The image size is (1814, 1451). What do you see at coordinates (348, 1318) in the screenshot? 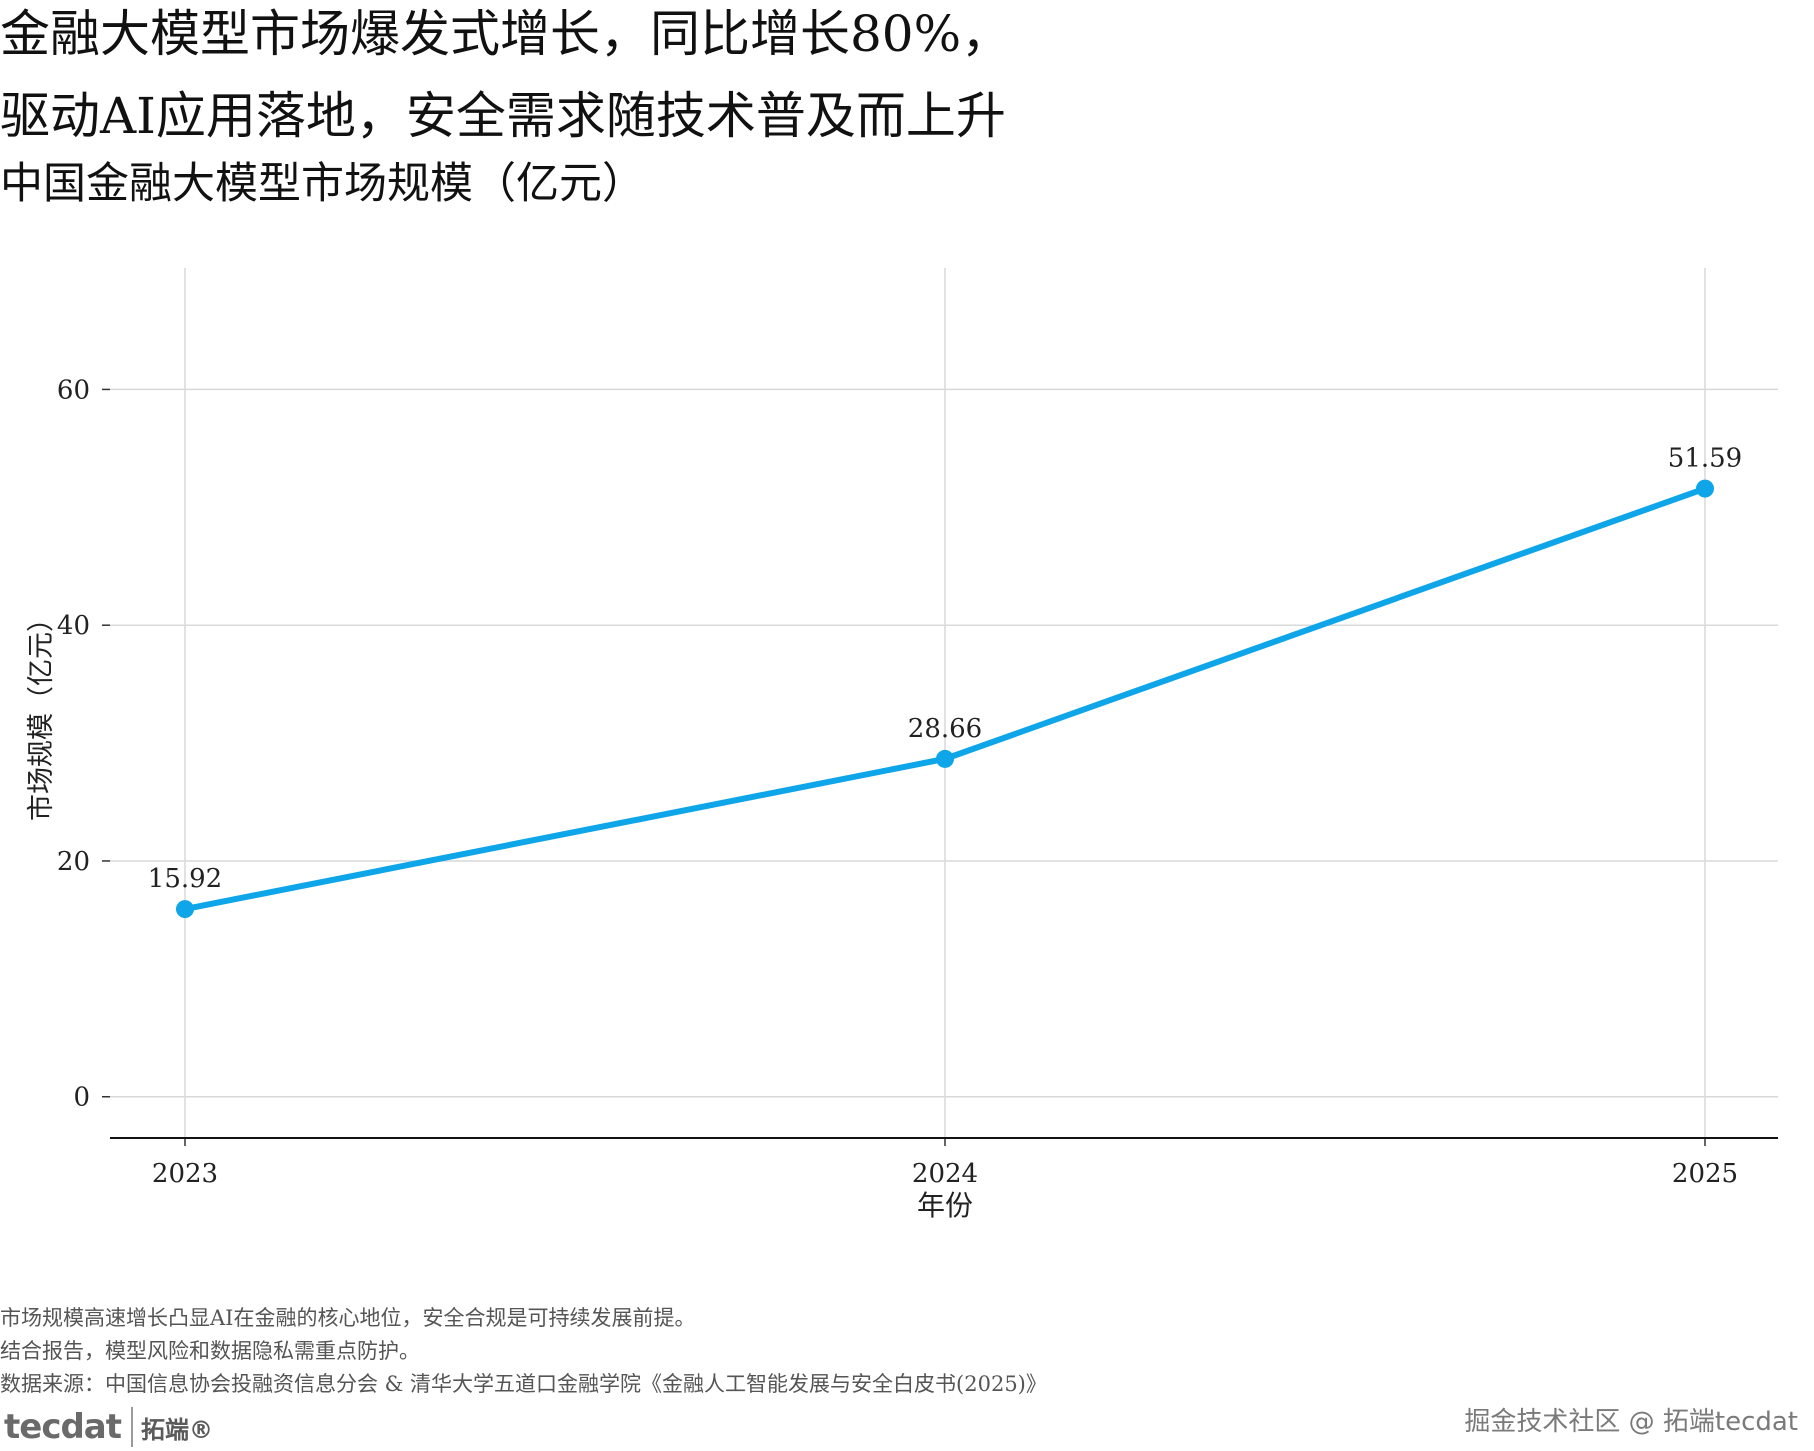
I see `footer-note-1: 市场规模高速增长凸显AI在金融的核心地位，安全合规是可持续发展前提。` at bounding box center [348, 1318].